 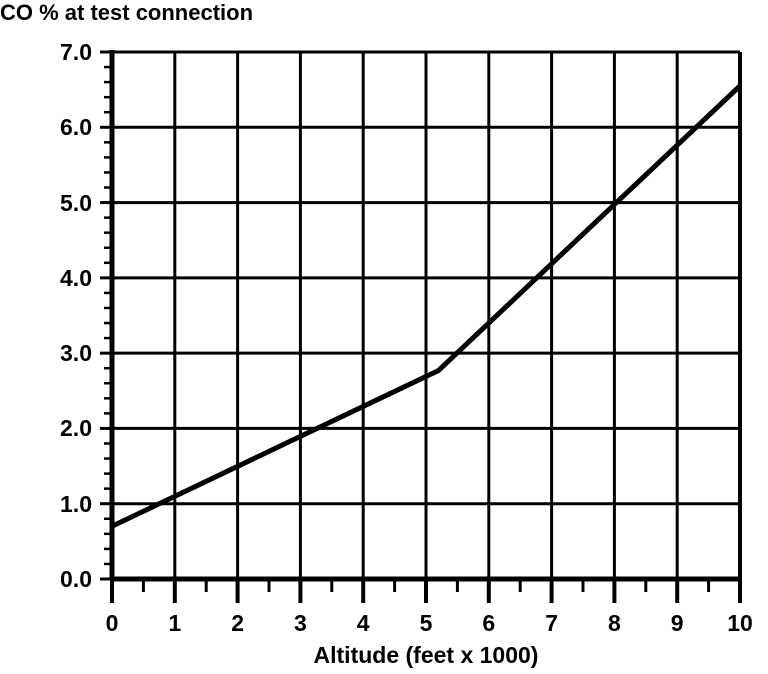 I want to click on y-tick-label: 4.0, so click(x=76, y=277).